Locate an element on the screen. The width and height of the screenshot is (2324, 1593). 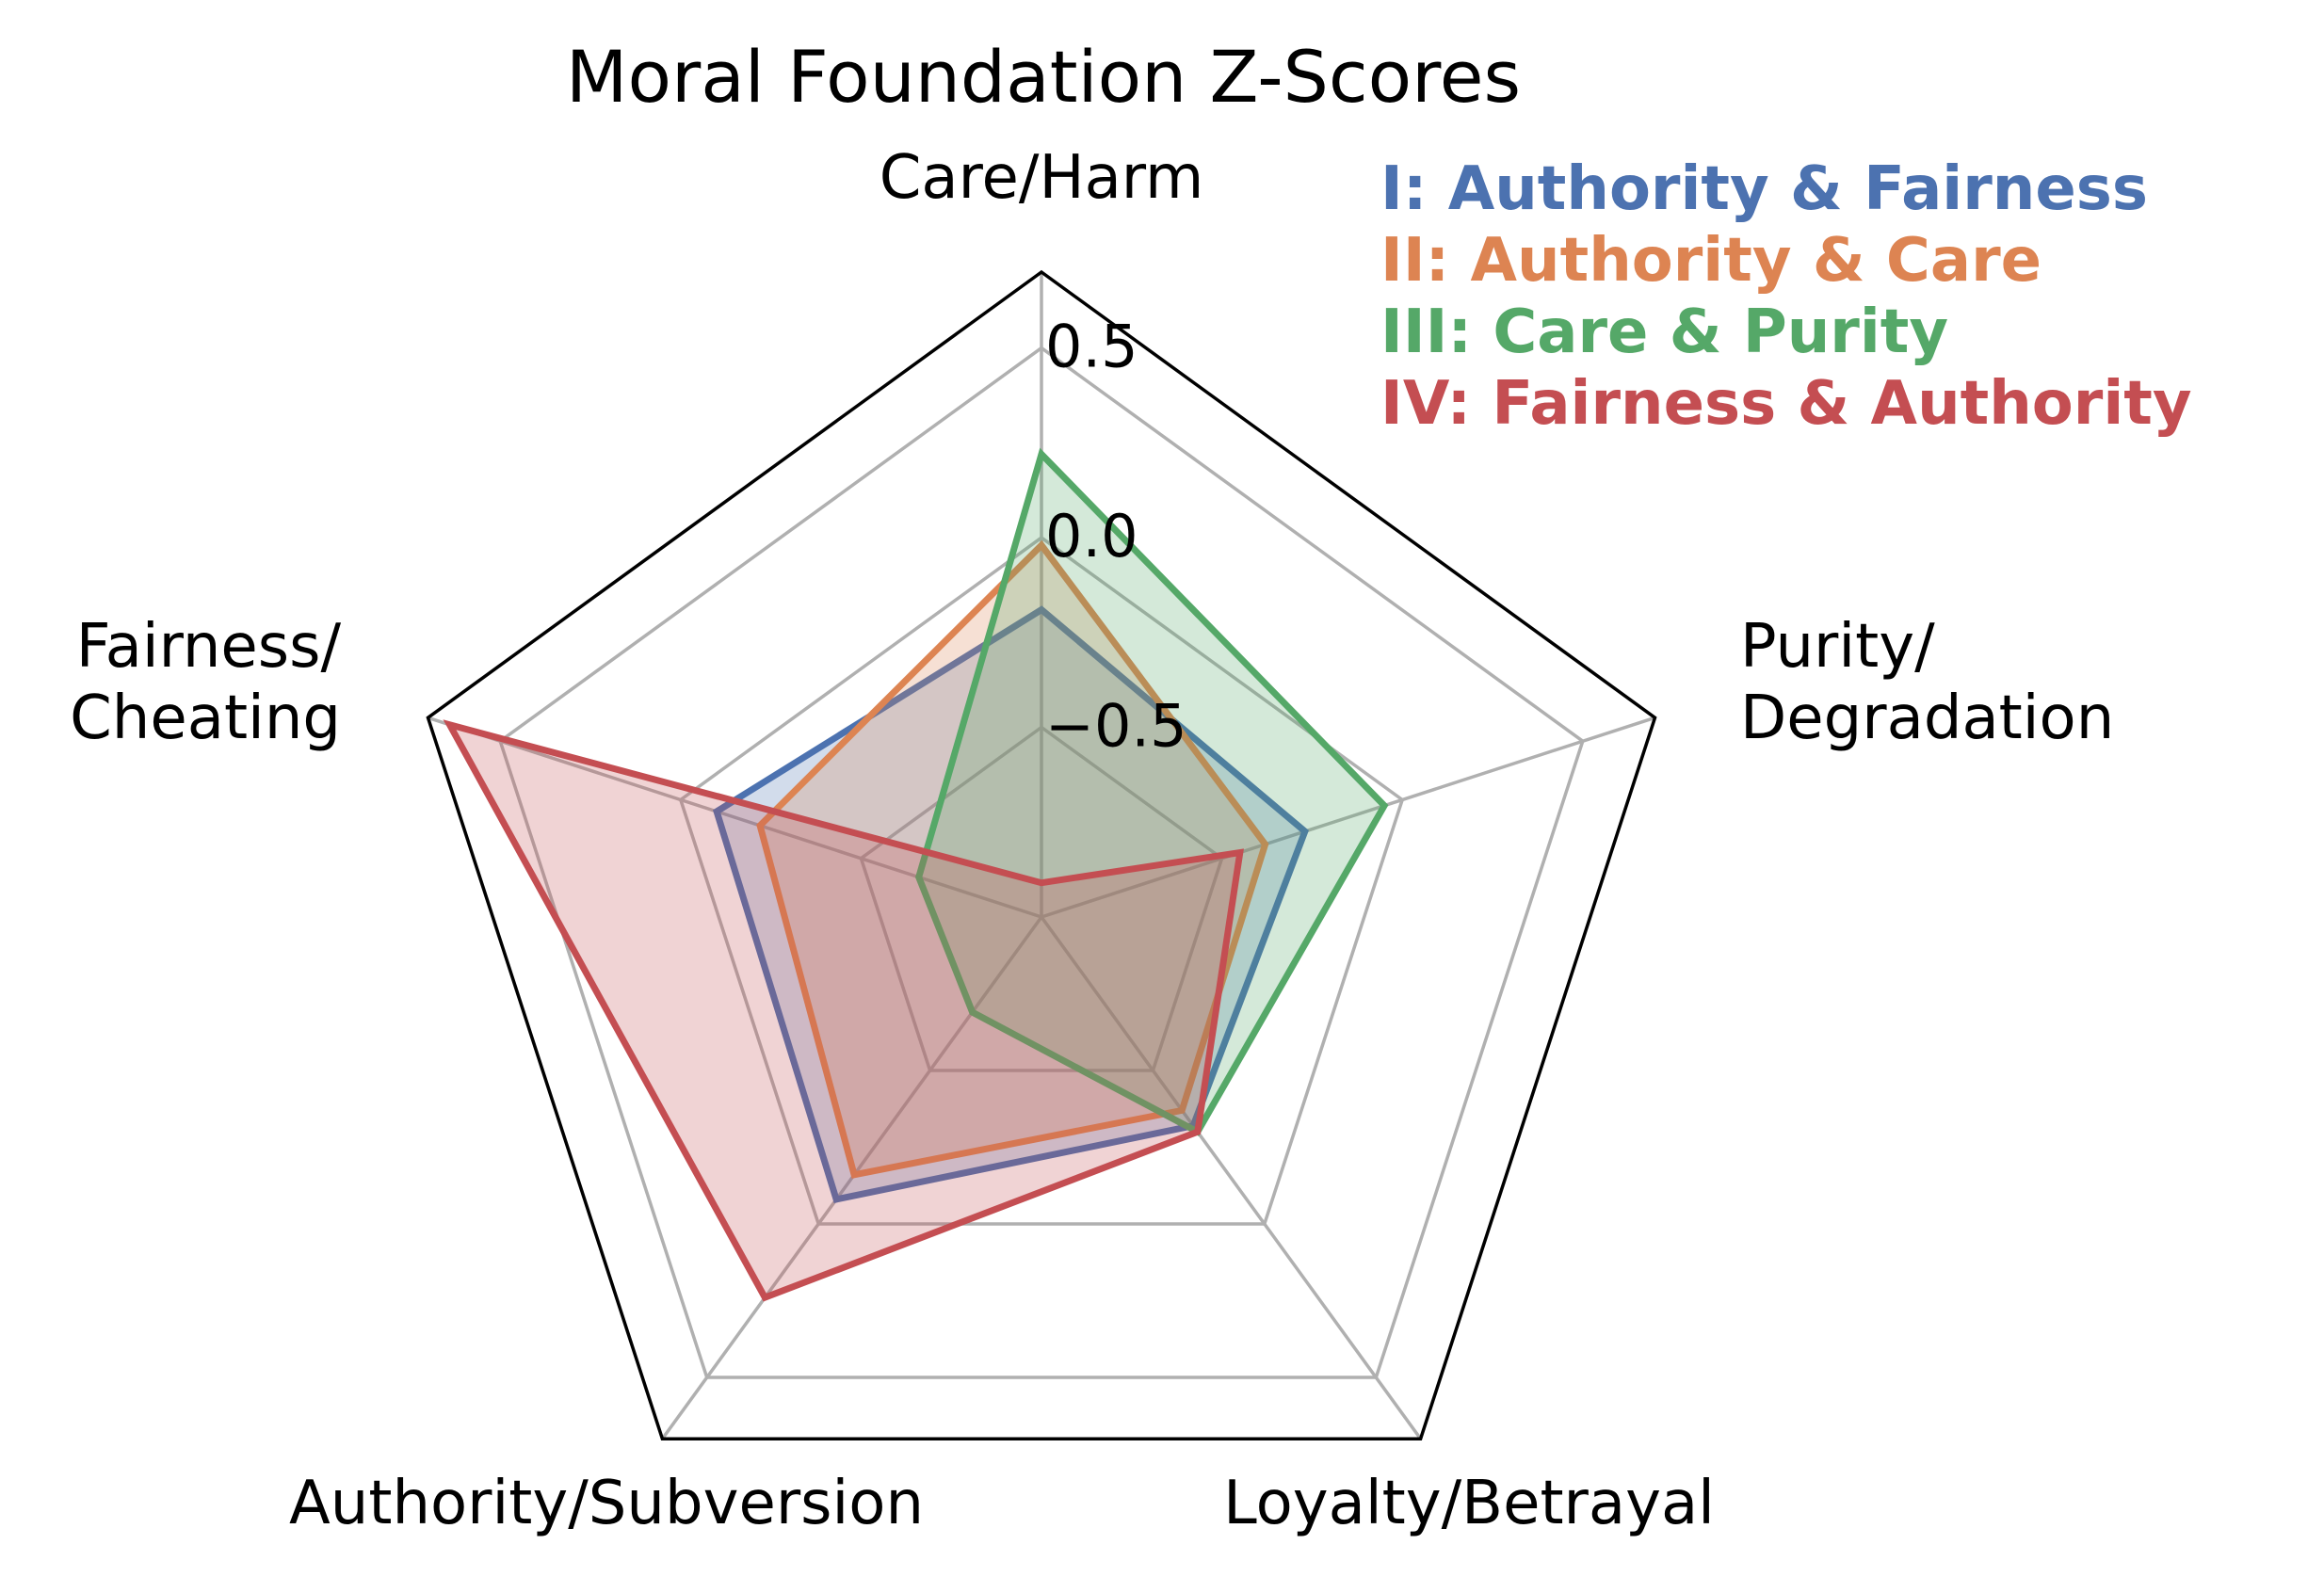
axis-label-3: Authority/Subversion is located at coordinates (606, 1503).